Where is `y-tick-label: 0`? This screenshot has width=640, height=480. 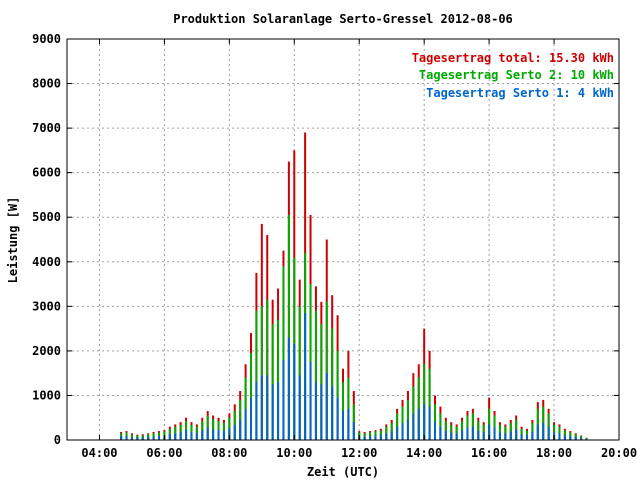 y-tick-label: 0 is located at coordinates (57, 440).